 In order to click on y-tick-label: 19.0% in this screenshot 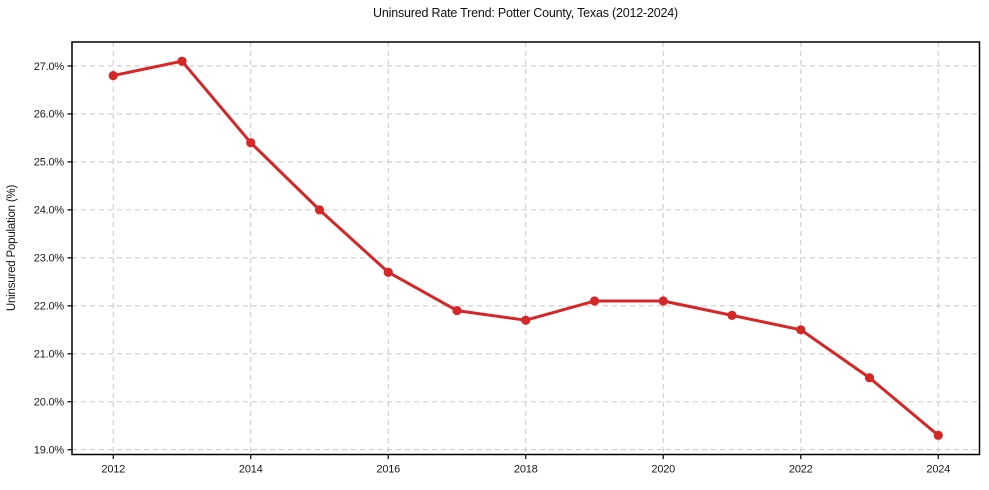, I will do `click(49, 451)`.